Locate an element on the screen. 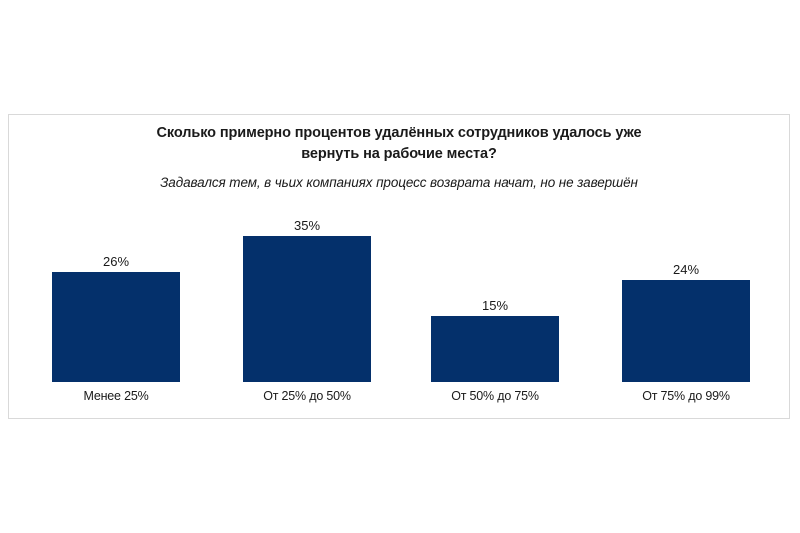  bar-value-label-1: 35% is located at coordinates (307, 225).